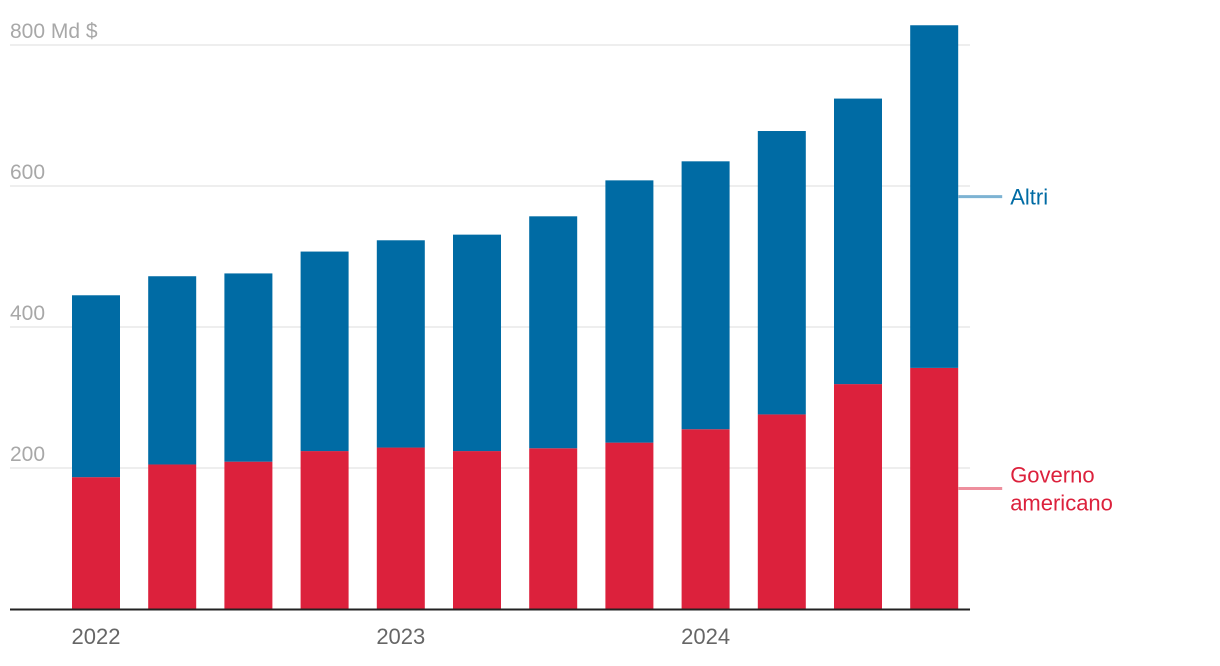  What do you see at coordinates (1052, 474) in the screenshot?
I see `legend-label-governo-americano-1: Governo` at bounding box center [1052, 474].